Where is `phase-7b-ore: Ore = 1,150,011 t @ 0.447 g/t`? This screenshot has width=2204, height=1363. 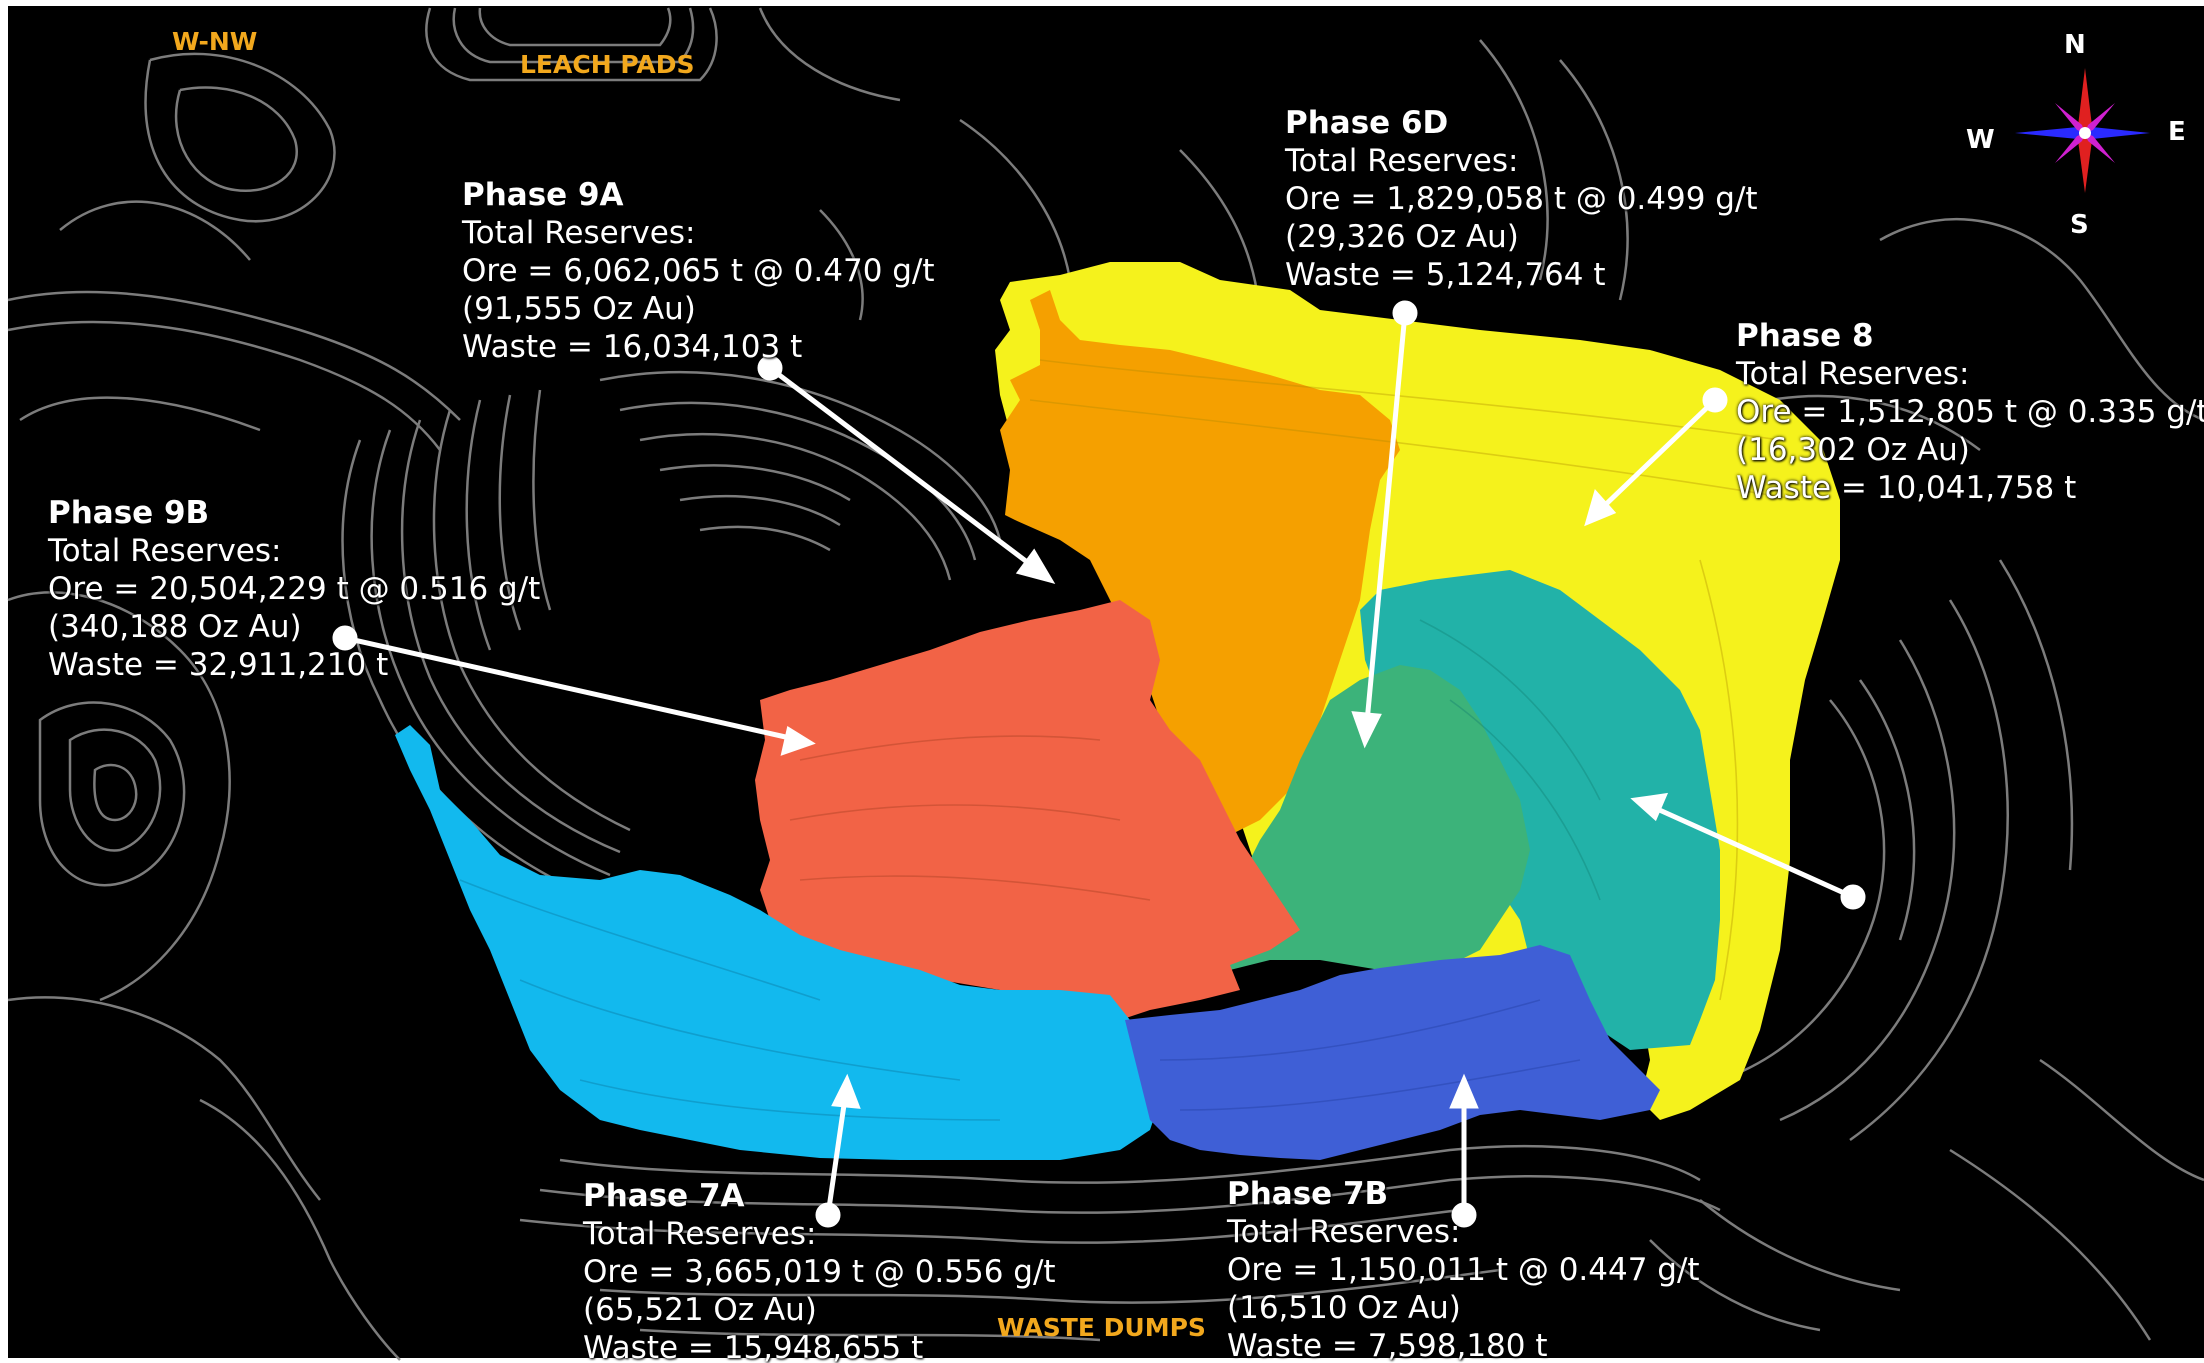
phase-7b-ore: Ore = 1,150,011 t @ 0.447 g/t is located at coordinates (1463, 1270).